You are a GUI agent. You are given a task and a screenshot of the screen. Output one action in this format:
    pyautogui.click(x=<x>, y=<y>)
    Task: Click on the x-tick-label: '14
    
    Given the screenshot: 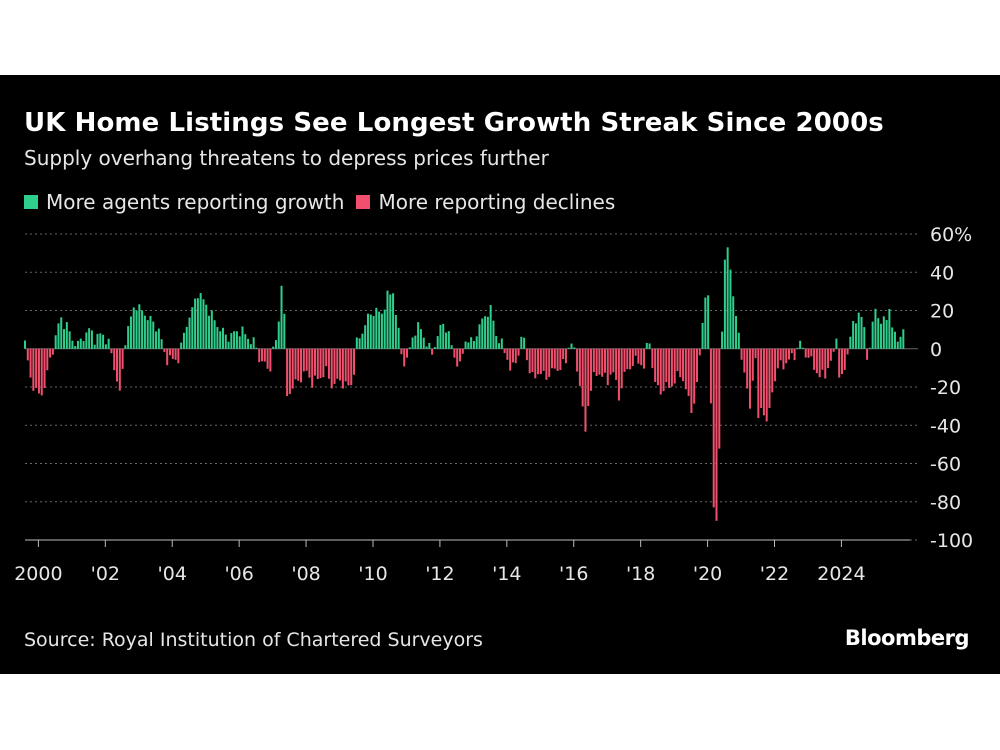 What is the action you would take?
    pyautogui.click(x=506, y=574)
    